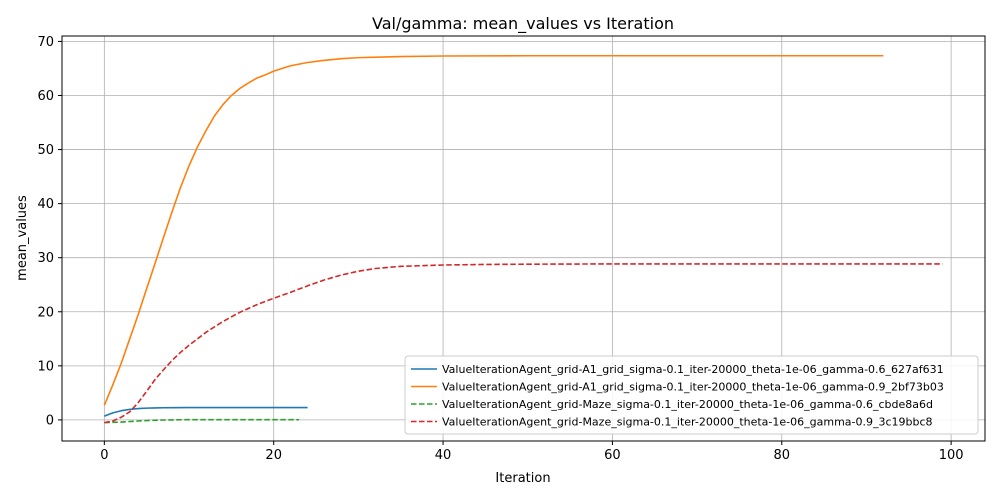 Image resolution: width=1000 pixels, height=500 pixels. I want to click on chart-title: Val/gamma: mean_values vs Iteration, so click(523, 24).